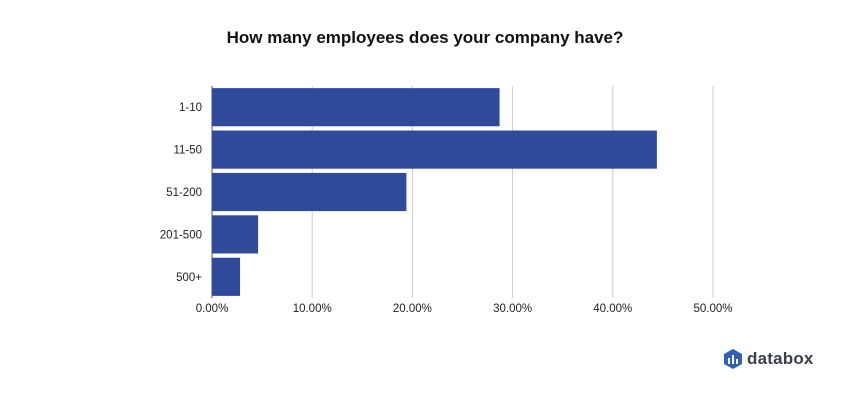  I want to click on databox-logo: databox, so click(768, 359).